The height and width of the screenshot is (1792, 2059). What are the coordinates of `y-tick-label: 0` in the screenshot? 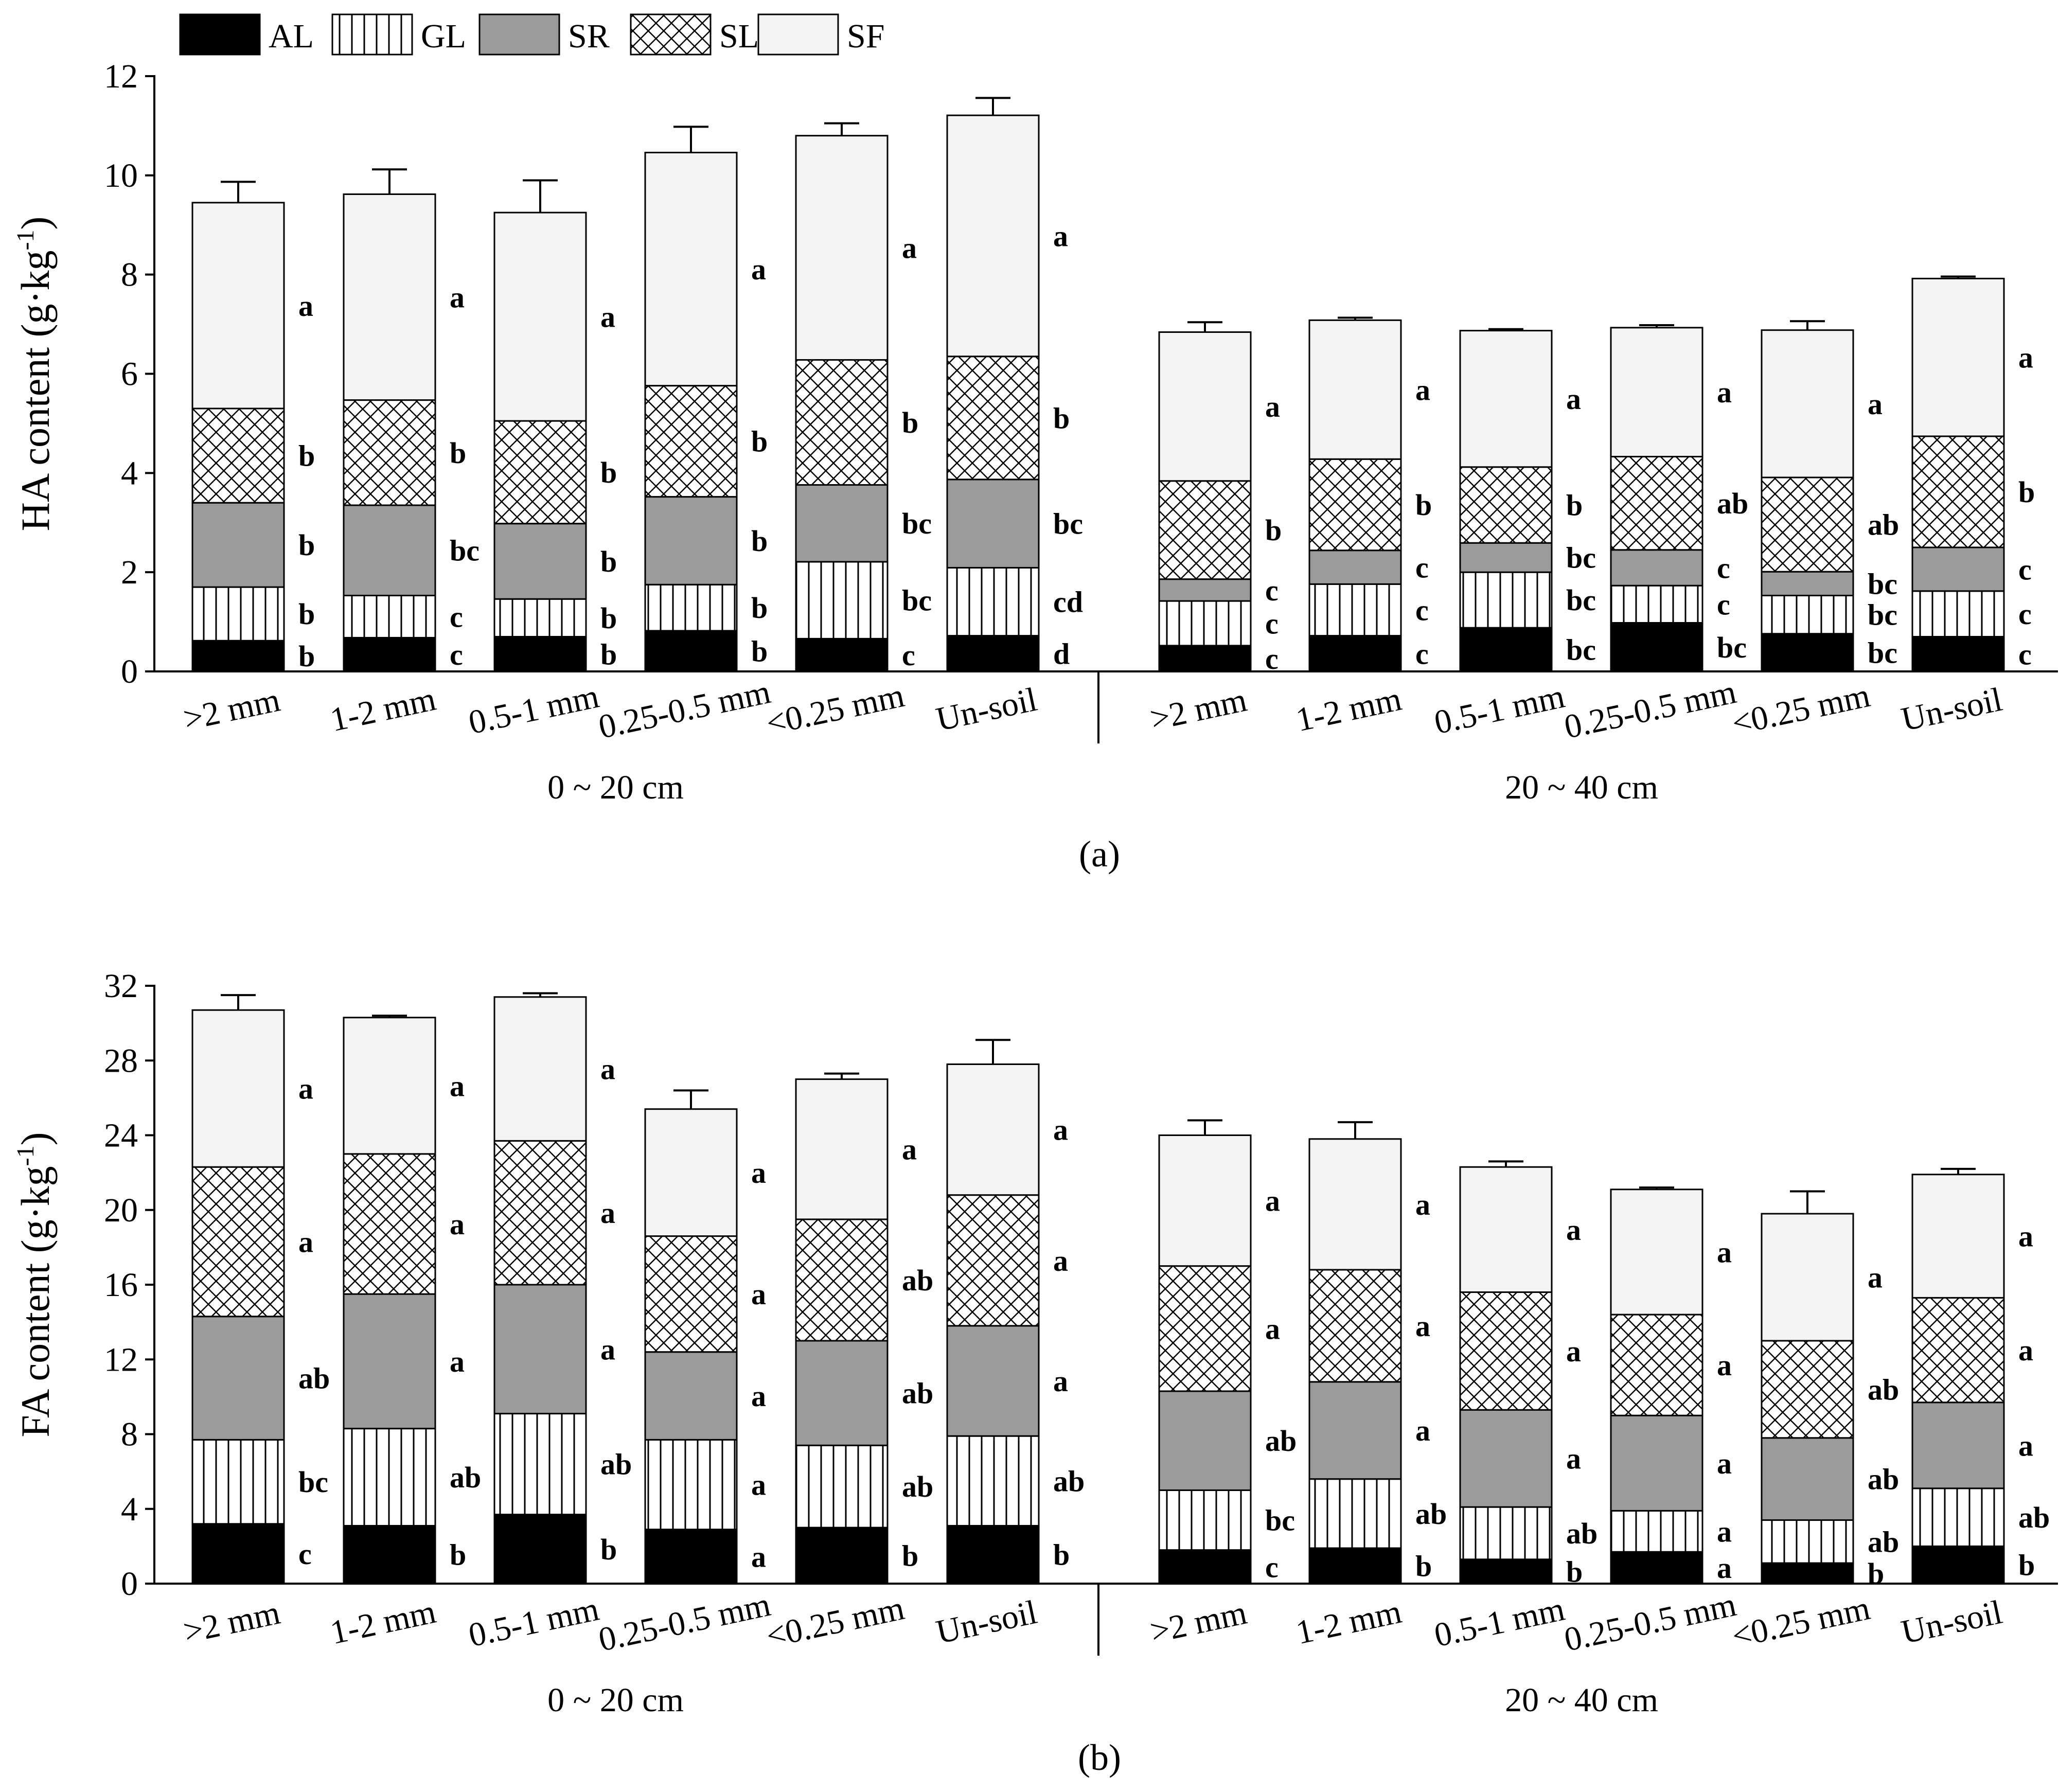 It's located at (129, 1584).